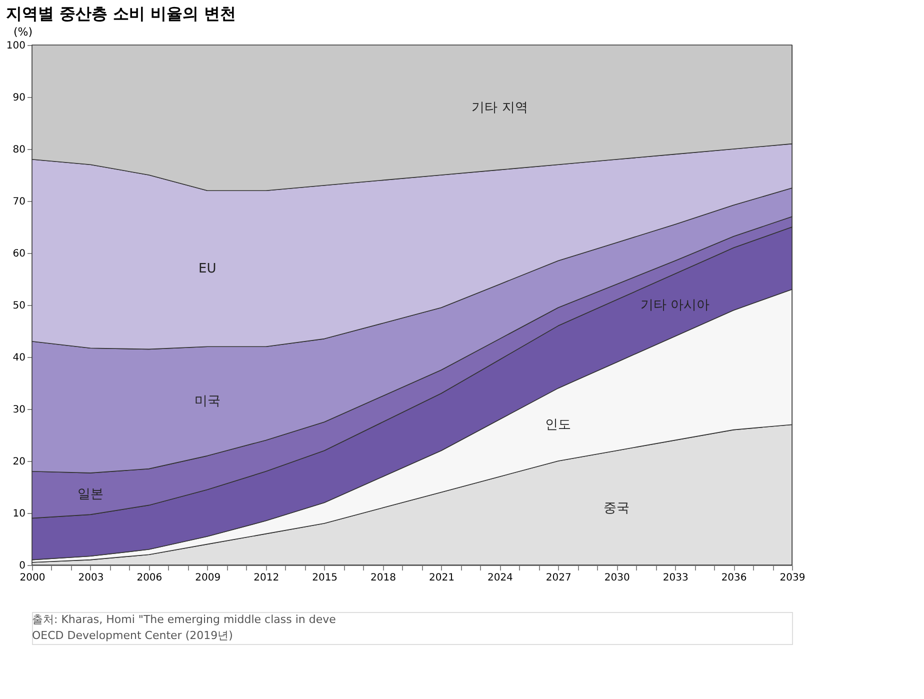  Describe the element at coordinates (267, 578) in the screenshot. I see `x-tick-label: 2012` at that location.